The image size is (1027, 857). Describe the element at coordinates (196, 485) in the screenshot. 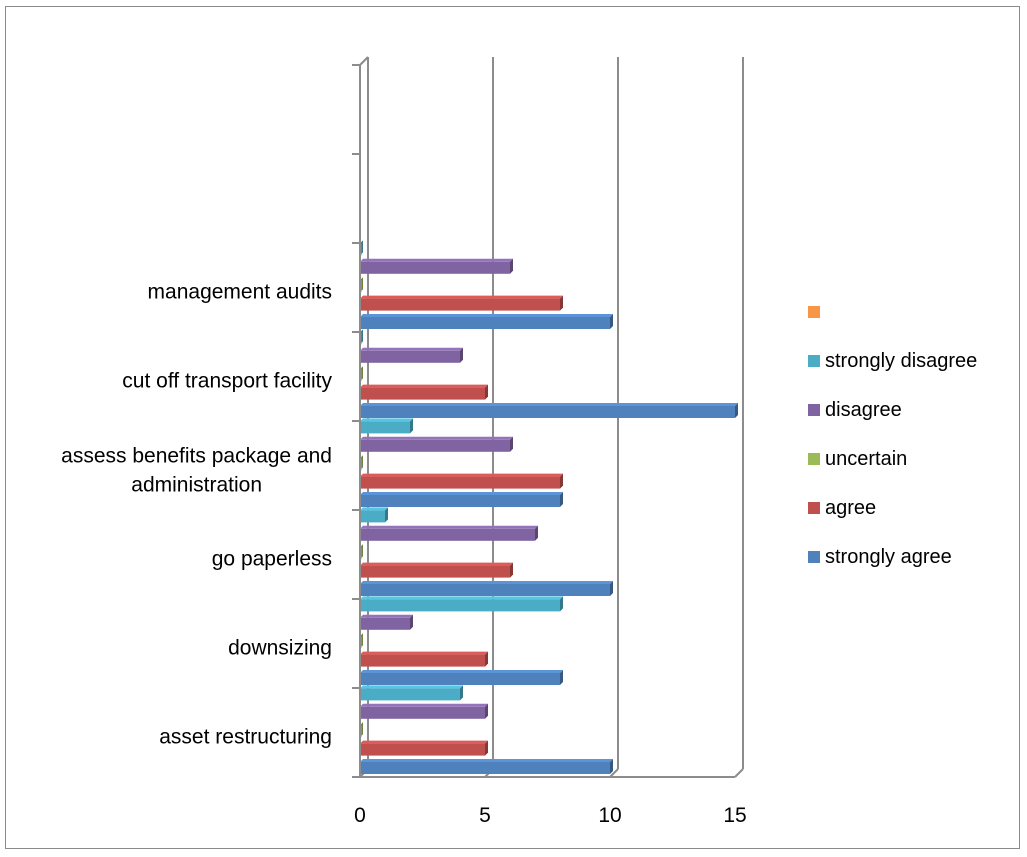

I see `category-label-line: administration` at that location.